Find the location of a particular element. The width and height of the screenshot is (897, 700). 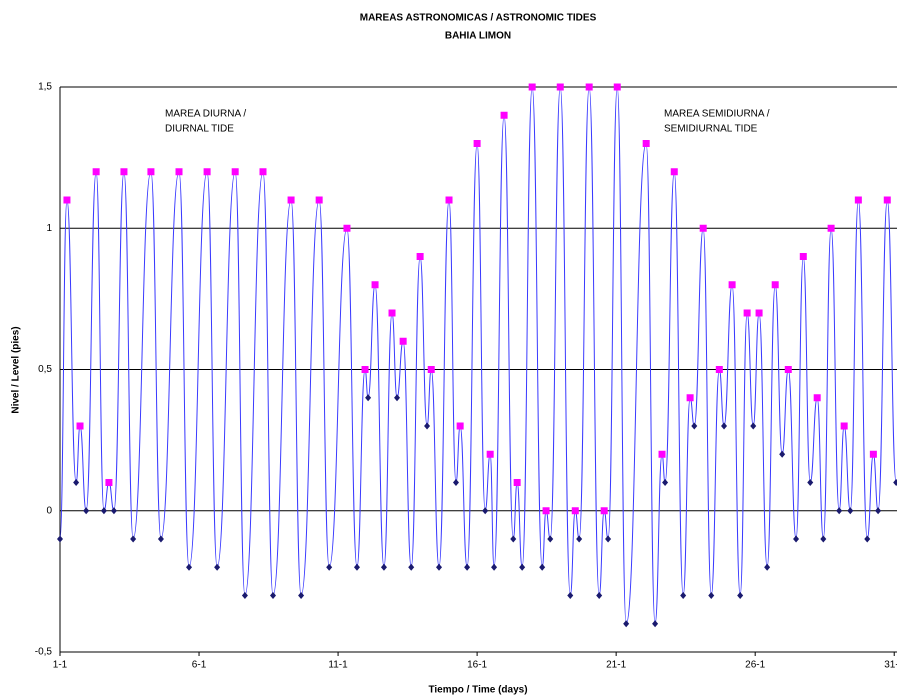

x-tick-label: 26-1 is located at coordinates (755, 665).